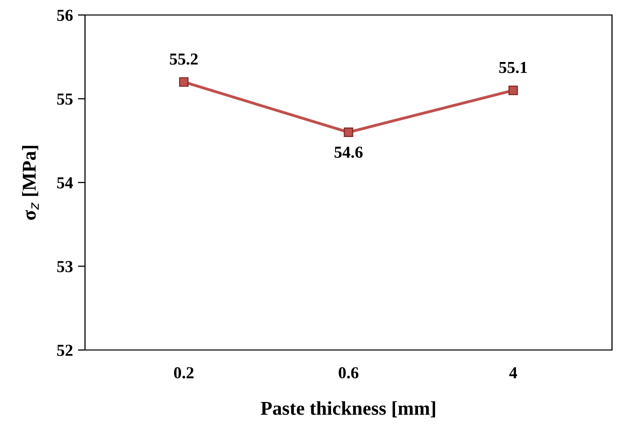 This screenshot has height=425, width=620. What do you see at coordinates (513, 68) in the screenshot?
I see `data-label: 55.1` at bounding box center [513, 68].